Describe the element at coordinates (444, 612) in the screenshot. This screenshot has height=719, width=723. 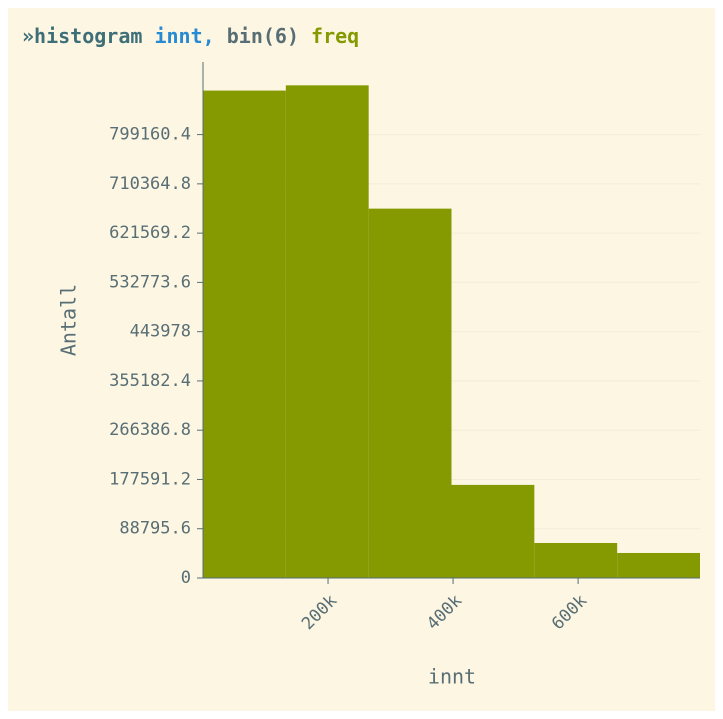
I see `x-tick-label: 400k` at that location.